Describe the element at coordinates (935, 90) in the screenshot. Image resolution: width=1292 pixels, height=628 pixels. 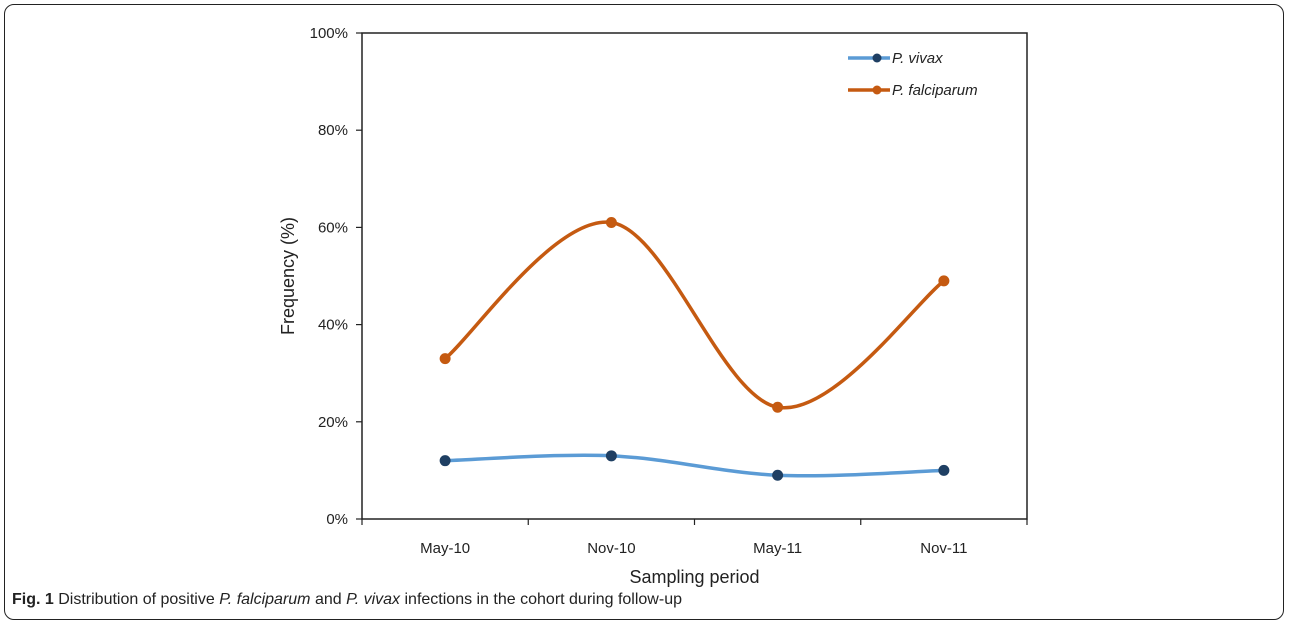
I see `legend-label-p-falciparum: P. falciparum` at that location.